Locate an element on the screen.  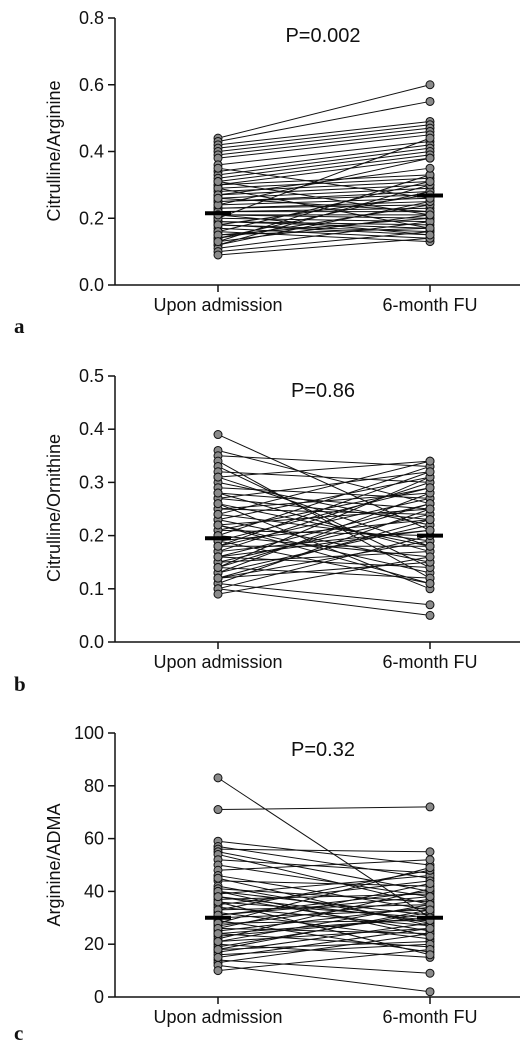
panel-letter: b is located at coordinates (20, 684).